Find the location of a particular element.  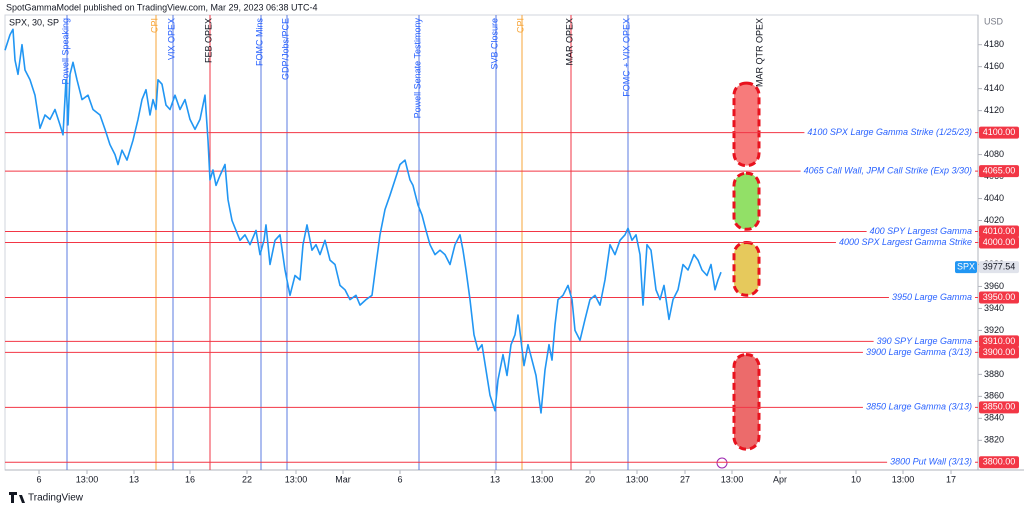

level-tag-label: 4000.00 is located at coordinates (999, 242).